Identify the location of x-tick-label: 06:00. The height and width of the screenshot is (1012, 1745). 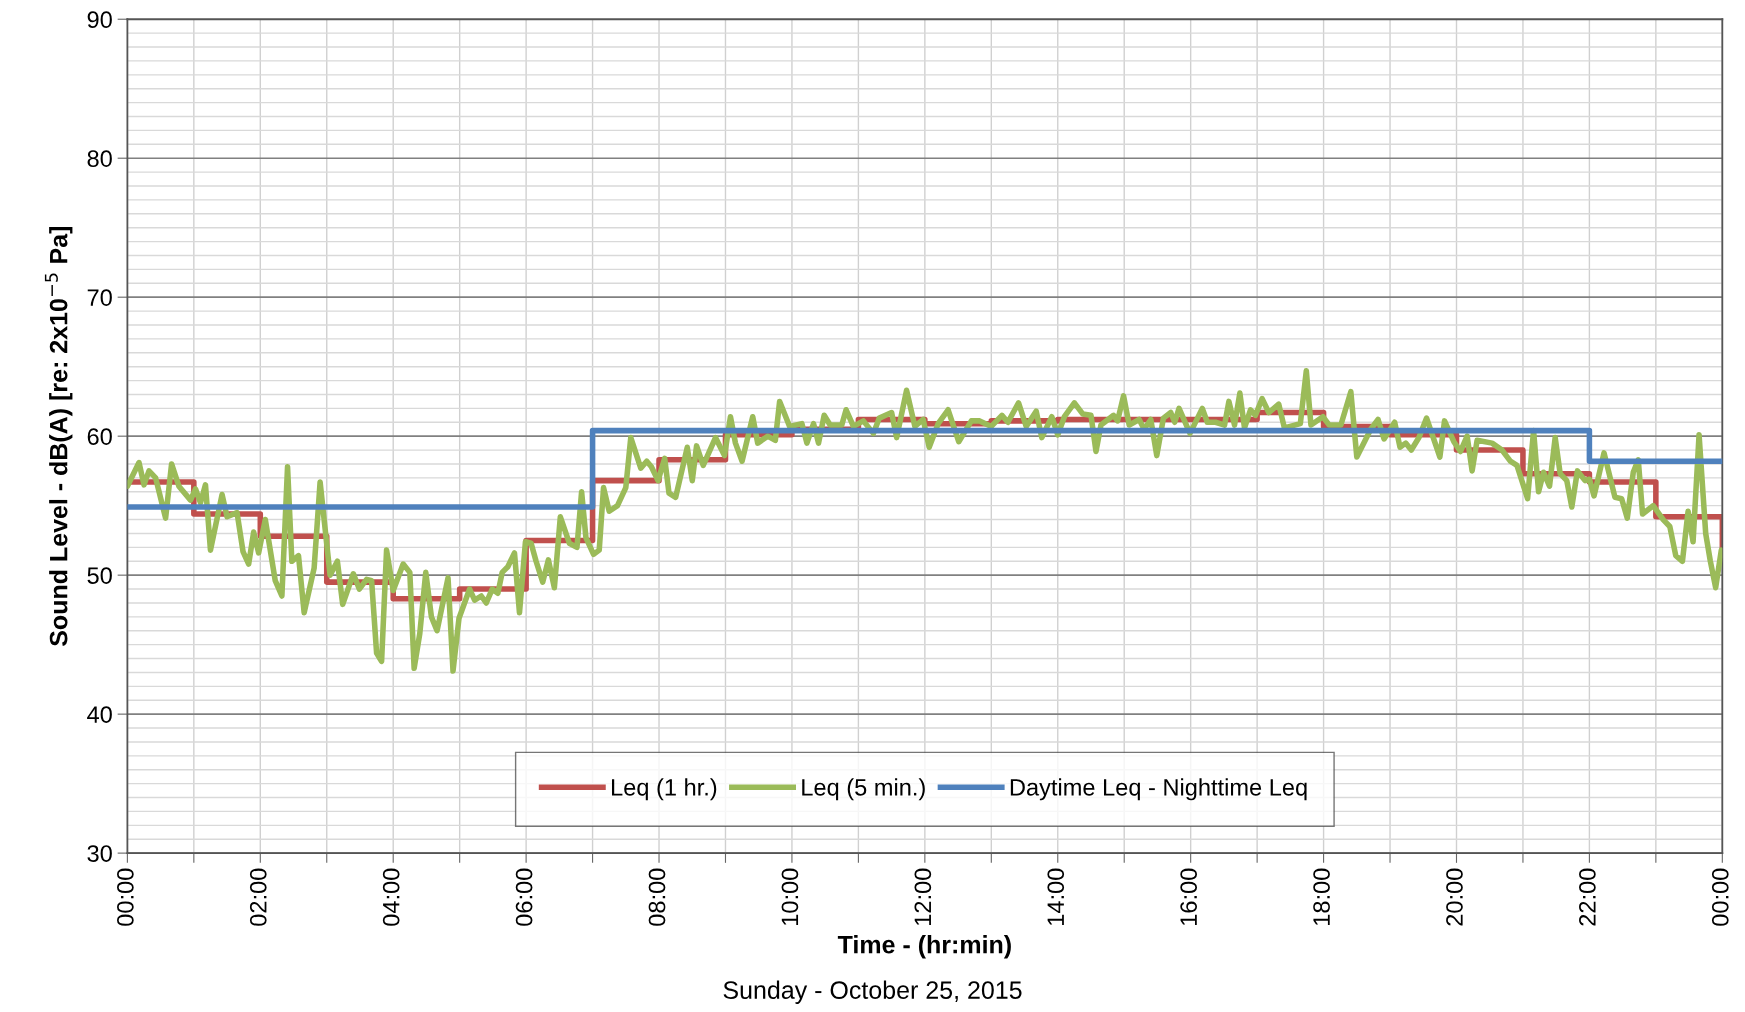
(524, 897).